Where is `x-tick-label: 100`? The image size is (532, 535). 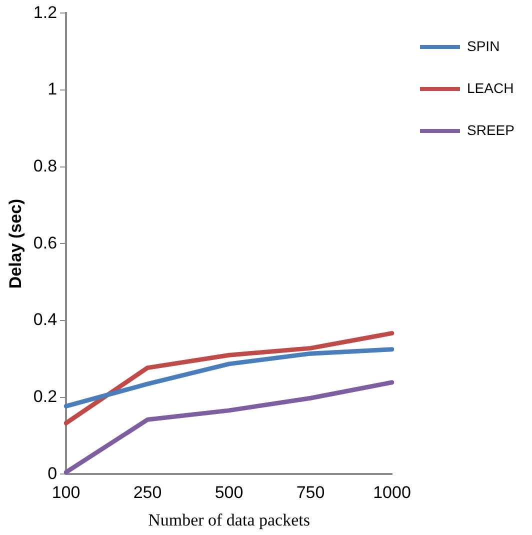
x-tick-label: 100 is located at coordinates (66, 492).